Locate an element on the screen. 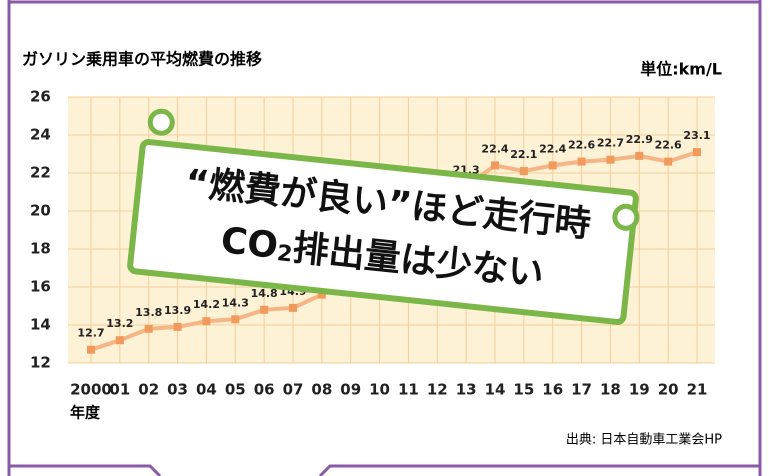 This screenshot has height=476, width=769. x-tick-label: 11 is located at coordinates (408, 390).